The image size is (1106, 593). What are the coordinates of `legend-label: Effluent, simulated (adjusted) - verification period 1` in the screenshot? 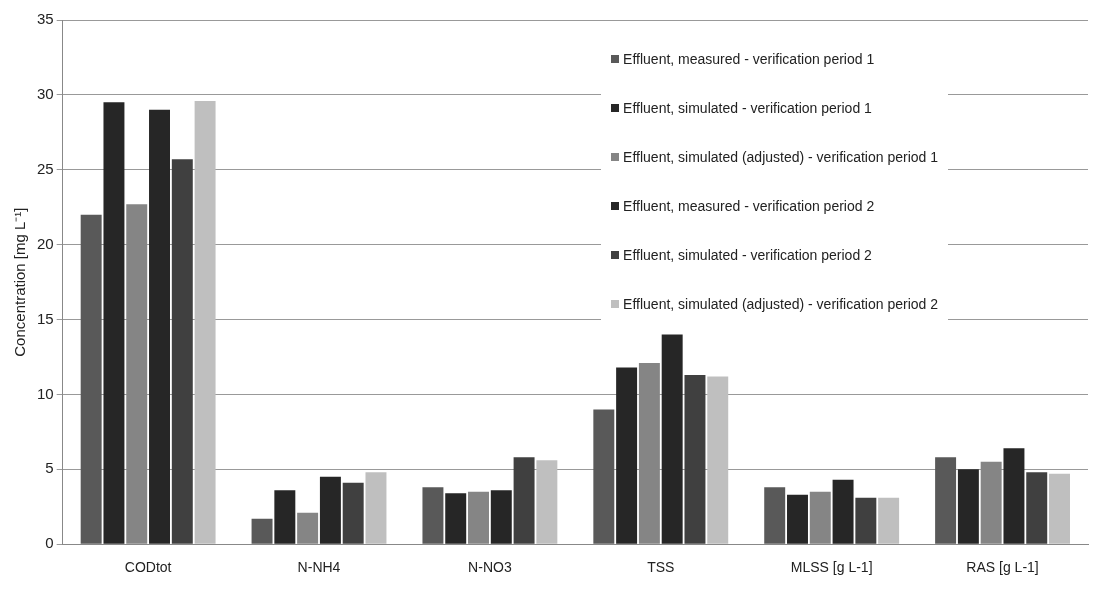 It's located at (780, 156).